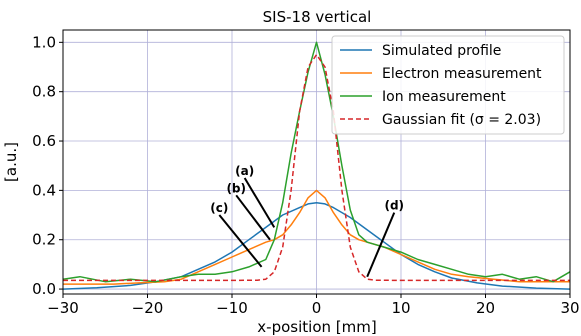  What do you see at coordinates (462, 74) in the screenshot?
I see `legend-label: Electron measurement` at bounding box center [462, 74].